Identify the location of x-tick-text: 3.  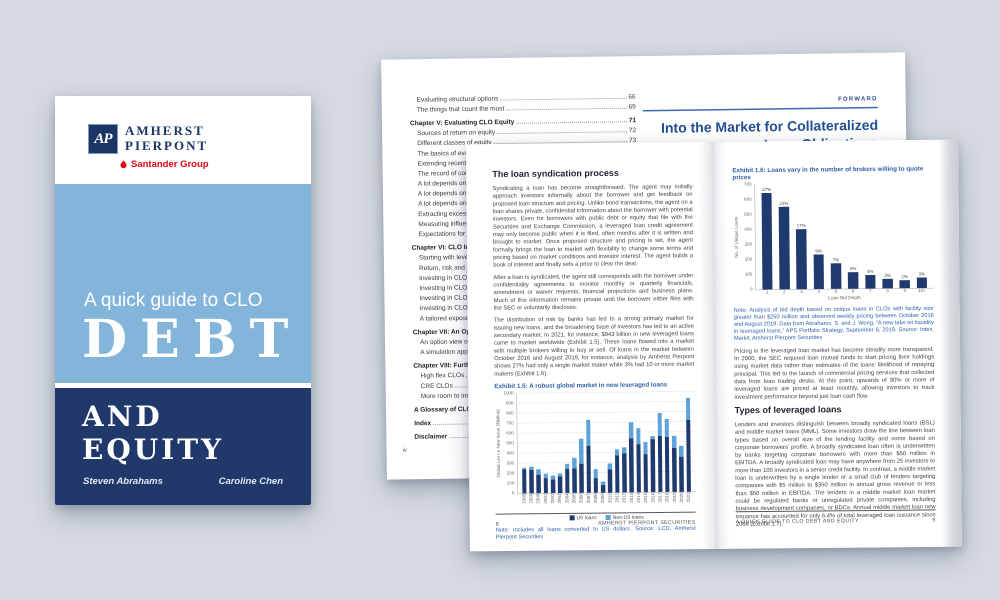
(801, 292).